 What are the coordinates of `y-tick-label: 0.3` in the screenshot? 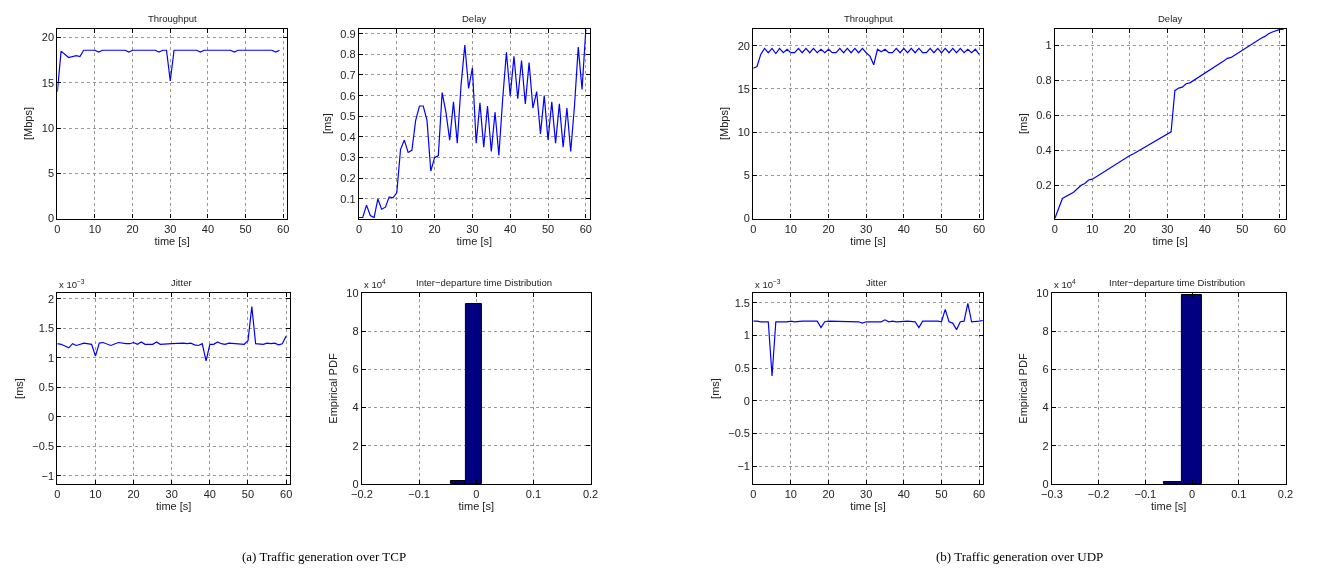 It's located at (348, 157).